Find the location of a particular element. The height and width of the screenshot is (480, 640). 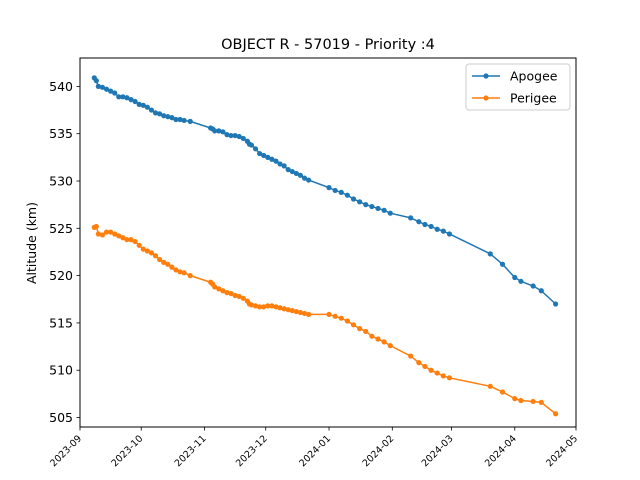

y-tick-label: 510 is located at coordinates (61, 370).